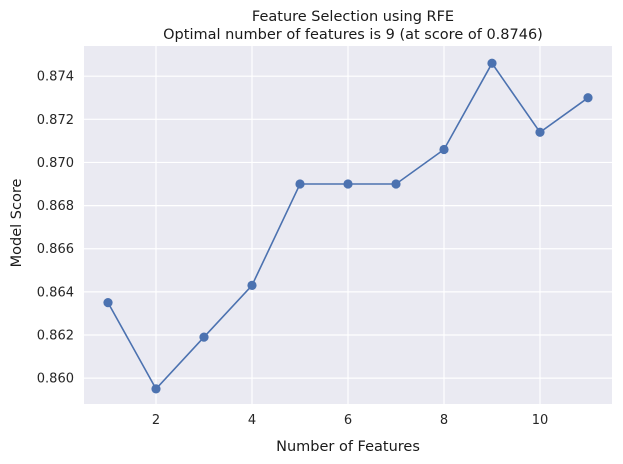  Describe the element at coordinates (252, 420) in the screenshot. I see `x-tick-label: 4` at that location.